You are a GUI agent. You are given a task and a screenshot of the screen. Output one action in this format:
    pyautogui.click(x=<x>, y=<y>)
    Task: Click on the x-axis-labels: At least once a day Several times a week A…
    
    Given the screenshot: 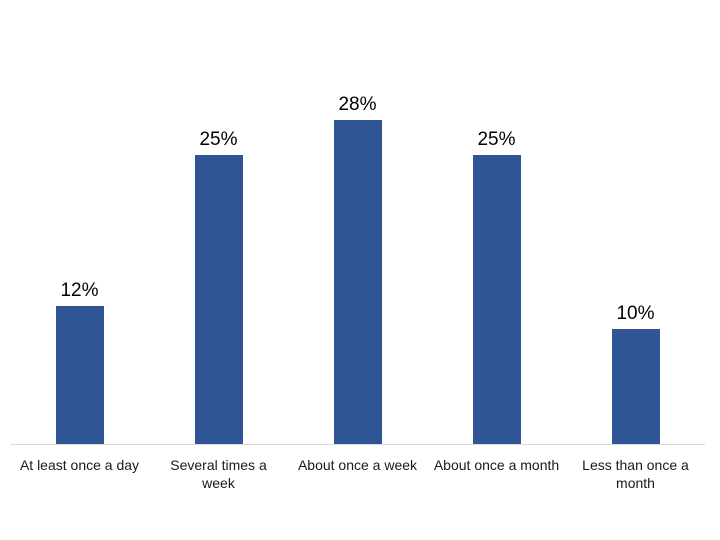 What is the action you would take?
    pyautogui.click(x=357, y=474)
    